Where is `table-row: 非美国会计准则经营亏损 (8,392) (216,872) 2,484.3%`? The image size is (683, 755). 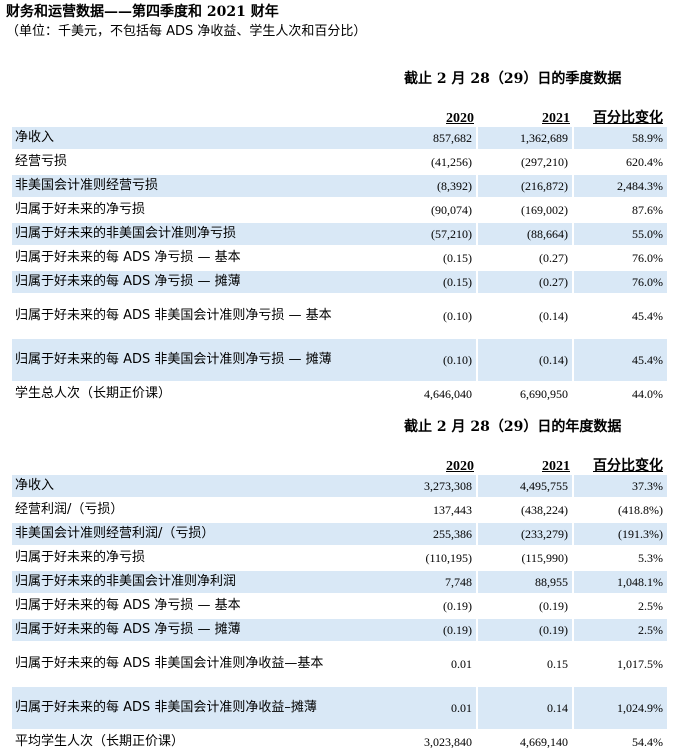
table-row: 非美国会计准则经营亏损 (8,392) (216,872) 2,484.3% is located at coordinates (339, 187).